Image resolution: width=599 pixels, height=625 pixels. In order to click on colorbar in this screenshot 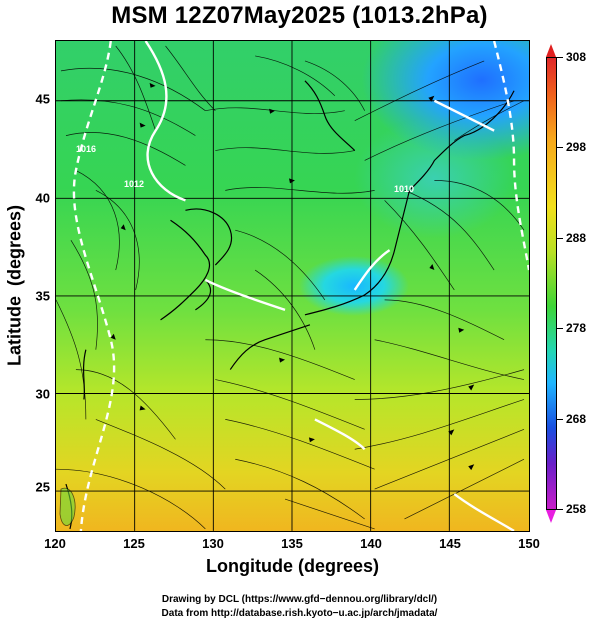, I will do `click(551, 283)`.